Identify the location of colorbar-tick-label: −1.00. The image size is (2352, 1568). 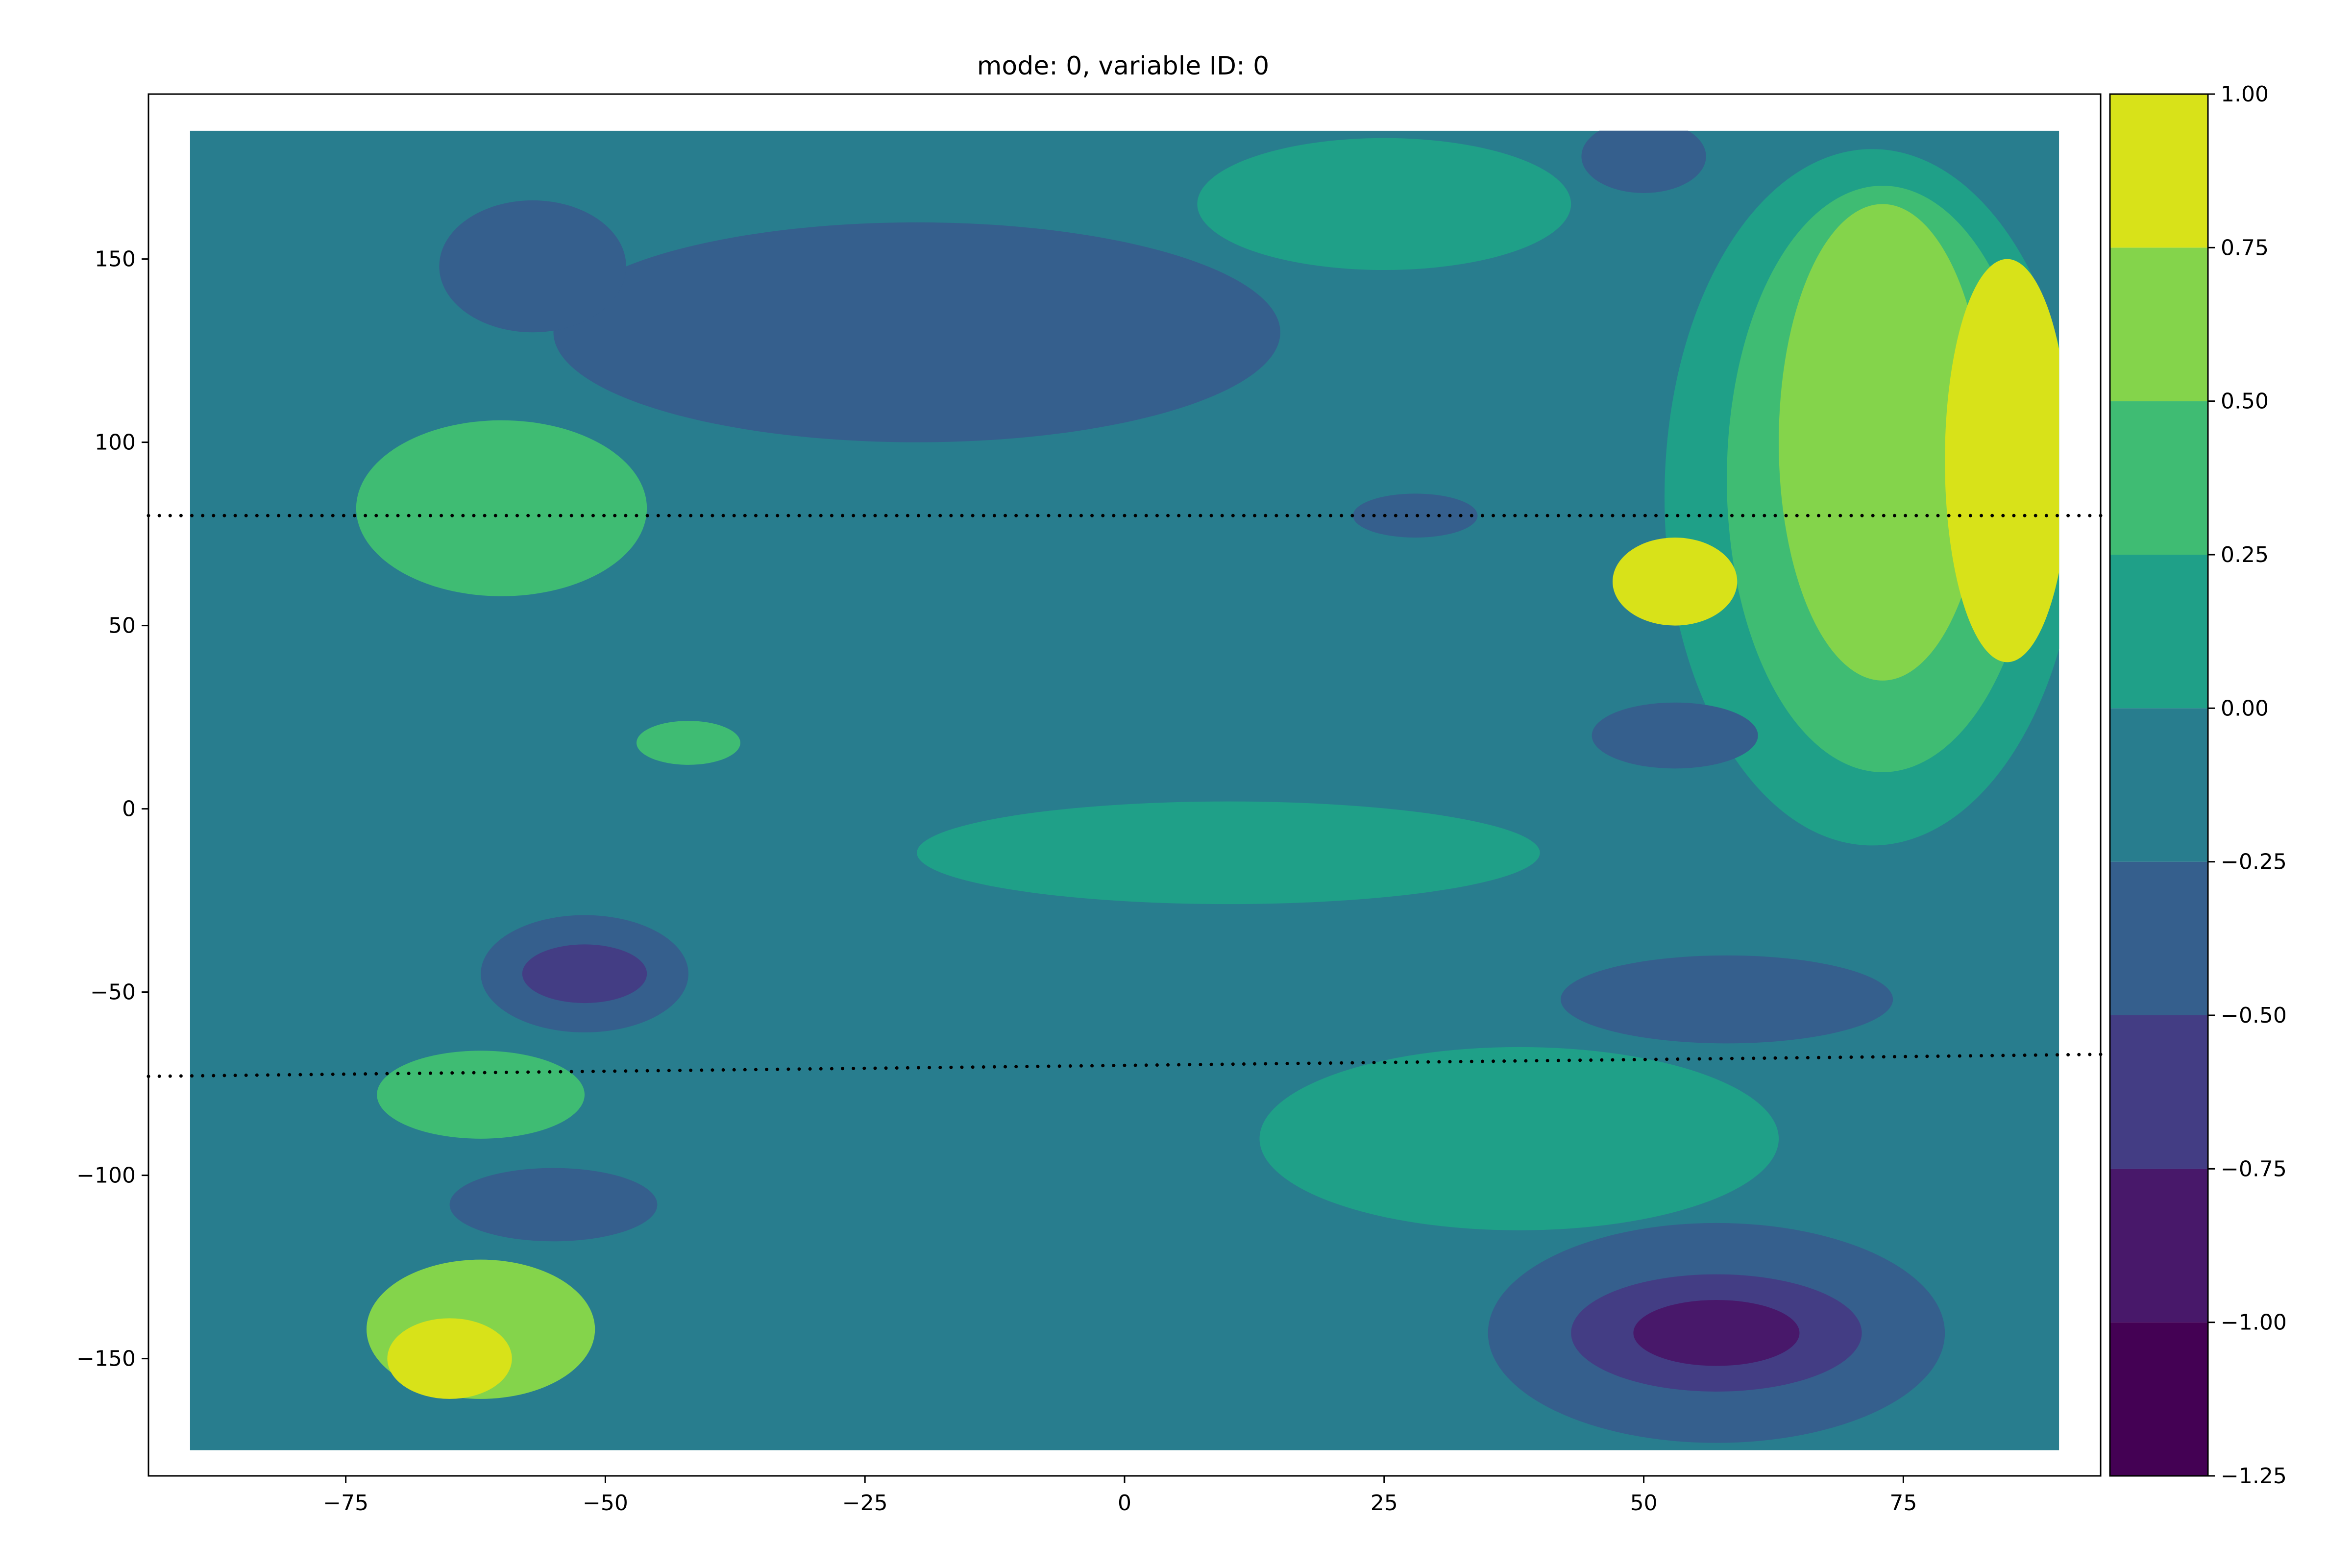
(2254, 1322).